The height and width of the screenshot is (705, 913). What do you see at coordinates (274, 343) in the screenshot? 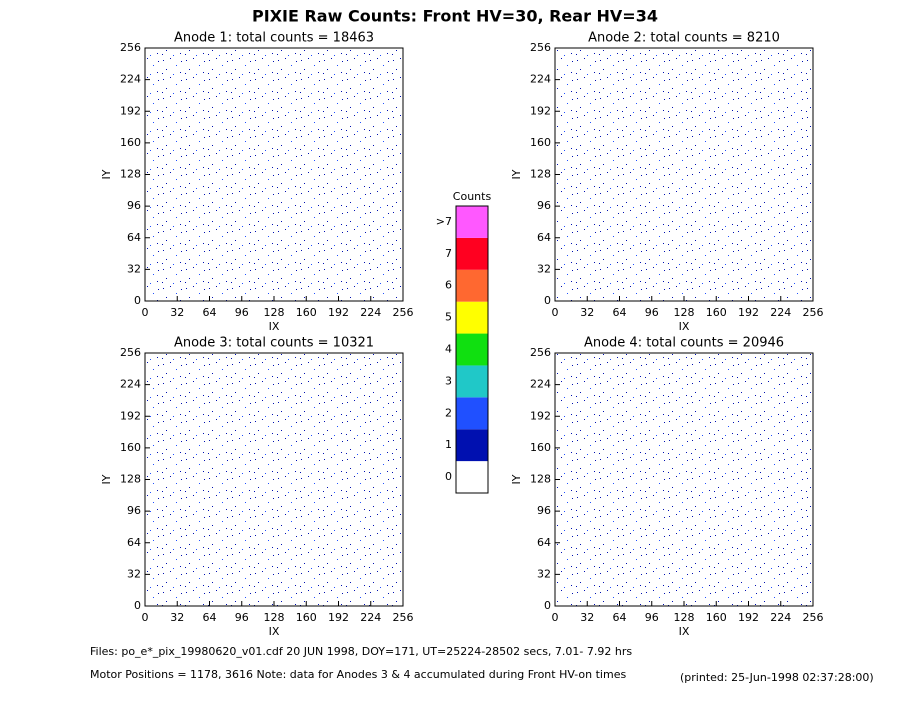
I see `panel-title: Anode 3: total counts = 10321` at bounding box center [274, 343].